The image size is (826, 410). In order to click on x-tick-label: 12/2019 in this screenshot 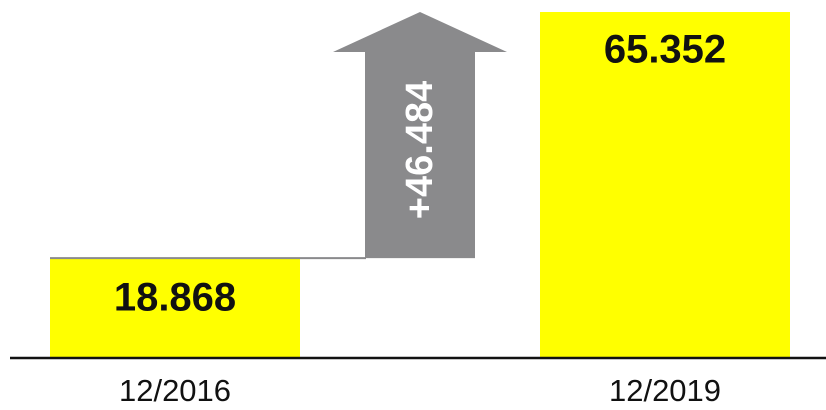, I will do `click(665, 390)`.